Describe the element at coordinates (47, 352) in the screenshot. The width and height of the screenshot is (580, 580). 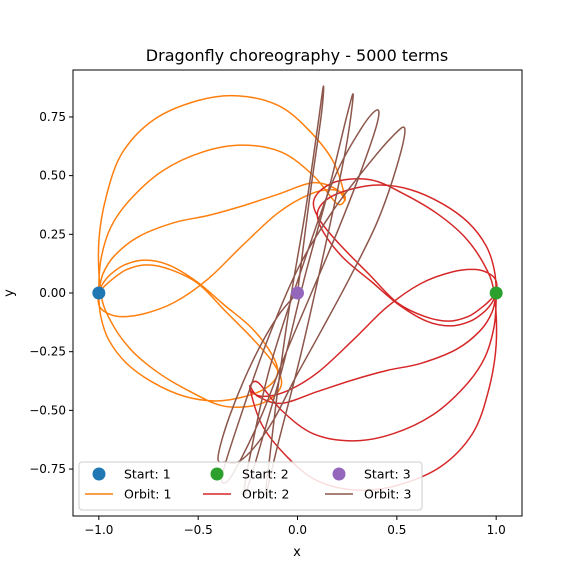
I see `y-tick-label: −0.25` at that location.